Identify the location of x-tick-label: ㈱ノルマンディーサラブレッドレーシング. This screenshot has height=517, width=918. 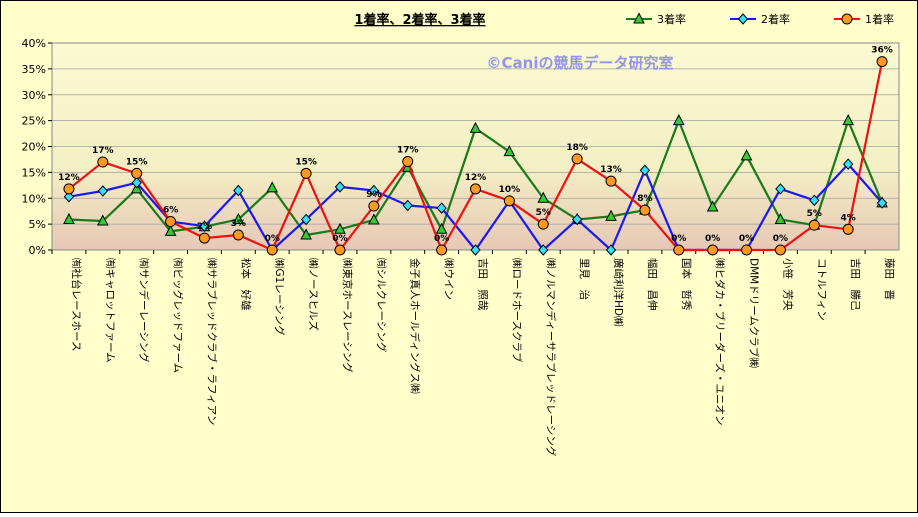
(550, 357).